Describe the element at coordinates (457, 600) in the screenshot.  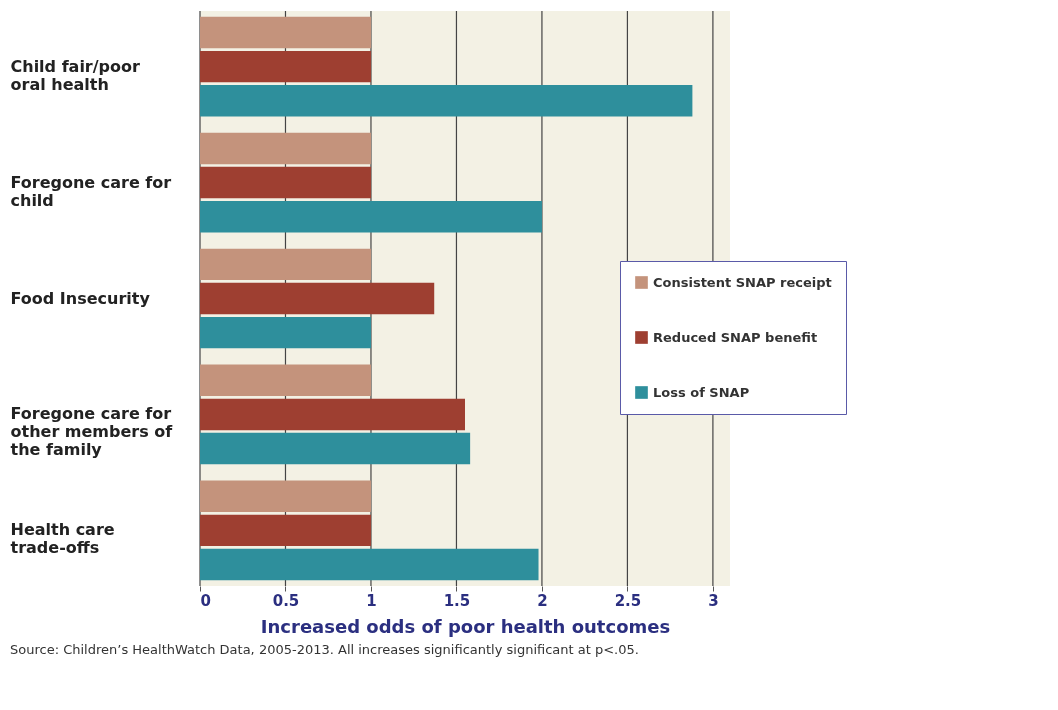
I see `x-tick-label: 1.5` at that location.